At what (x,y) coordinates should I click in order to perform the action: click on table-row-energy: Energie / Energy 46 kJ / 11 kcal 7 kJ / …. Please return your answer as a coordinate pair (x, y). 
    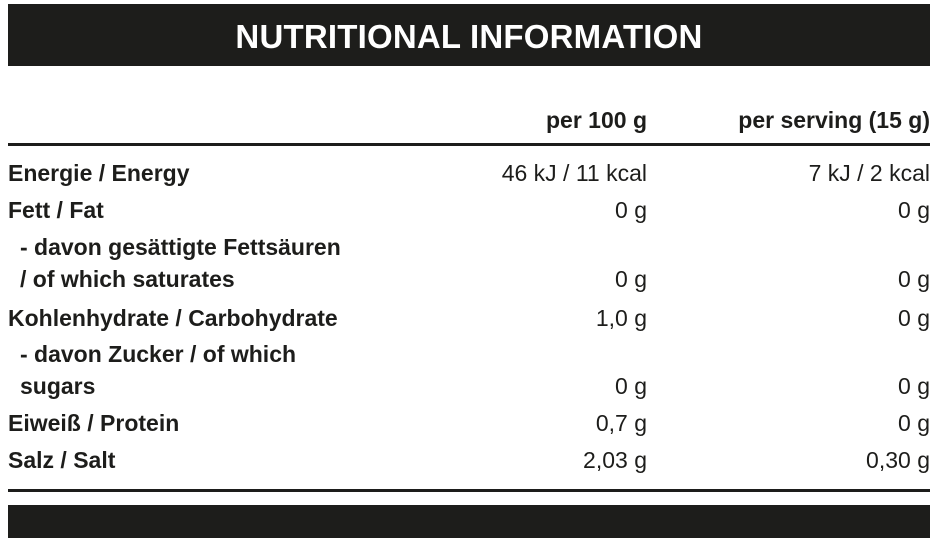
    Looking at the image, I should click on (469, 173).